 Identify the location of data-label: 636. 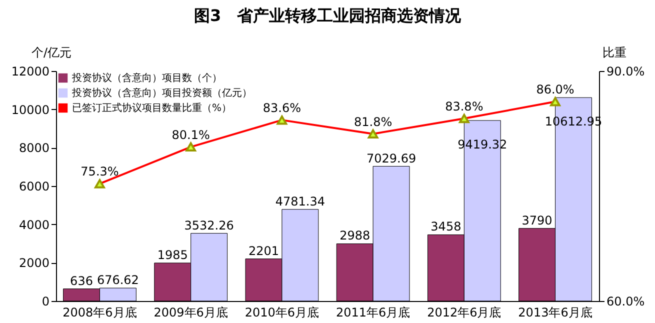
(81, 281).